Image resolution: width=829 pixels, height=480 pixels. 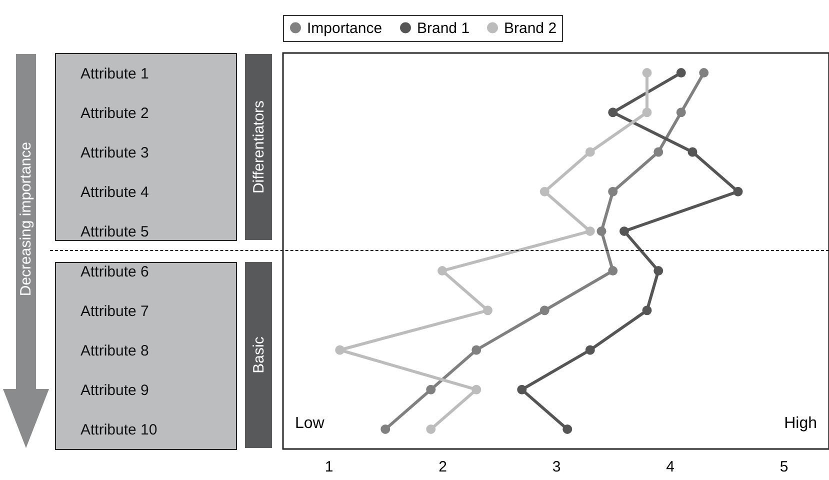 What do you see at coordinates (329, 467) in the screenshot?
I see `x-tick-label: 1` at bounding box center [329, 467].